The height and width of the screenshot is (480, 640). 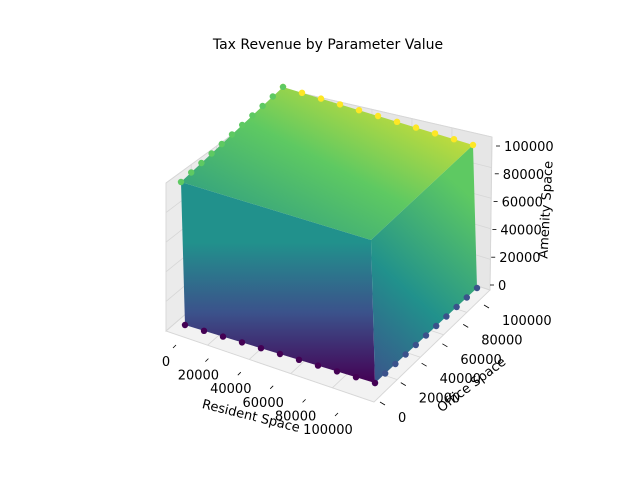 I want to click on z-tick-label: 60000, so click(x=522, y=203).